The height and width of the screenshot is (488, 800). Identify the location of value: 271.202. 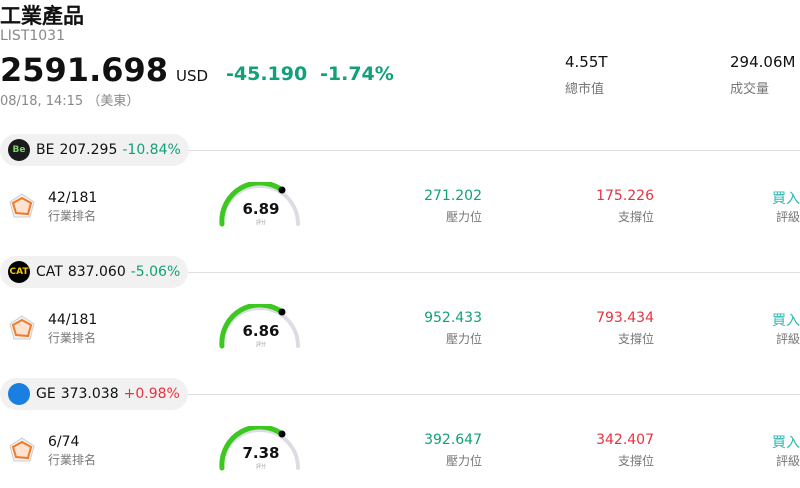
(453, 196).